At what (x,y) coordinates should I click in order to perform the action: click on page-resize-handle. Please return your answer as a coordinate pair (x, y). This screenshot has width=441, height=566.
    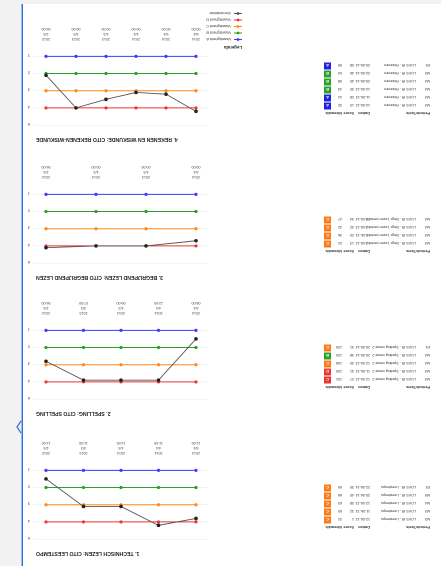
    Looking at the image, I should click on (19, 427).